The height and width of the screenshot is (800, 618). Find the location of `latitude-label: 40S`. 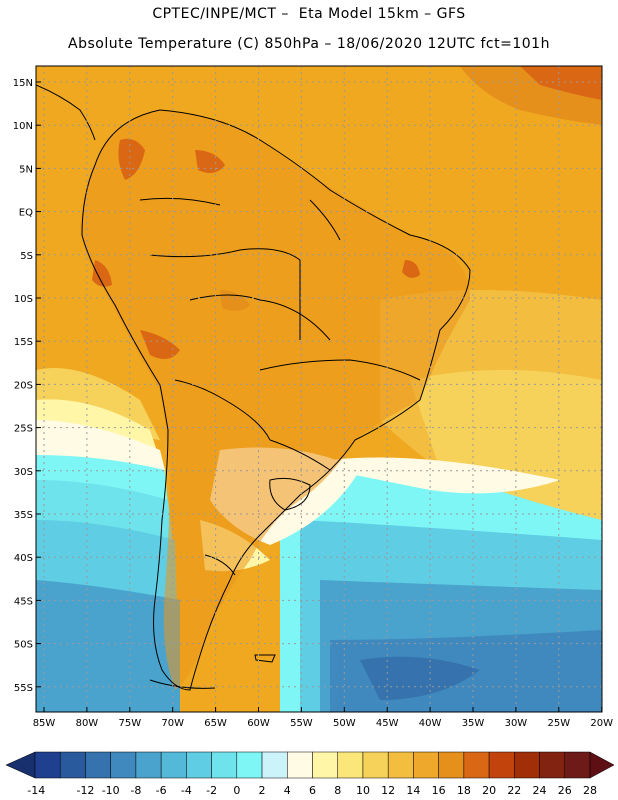

latitude-label: 40S is located at coordinates (23, 558).